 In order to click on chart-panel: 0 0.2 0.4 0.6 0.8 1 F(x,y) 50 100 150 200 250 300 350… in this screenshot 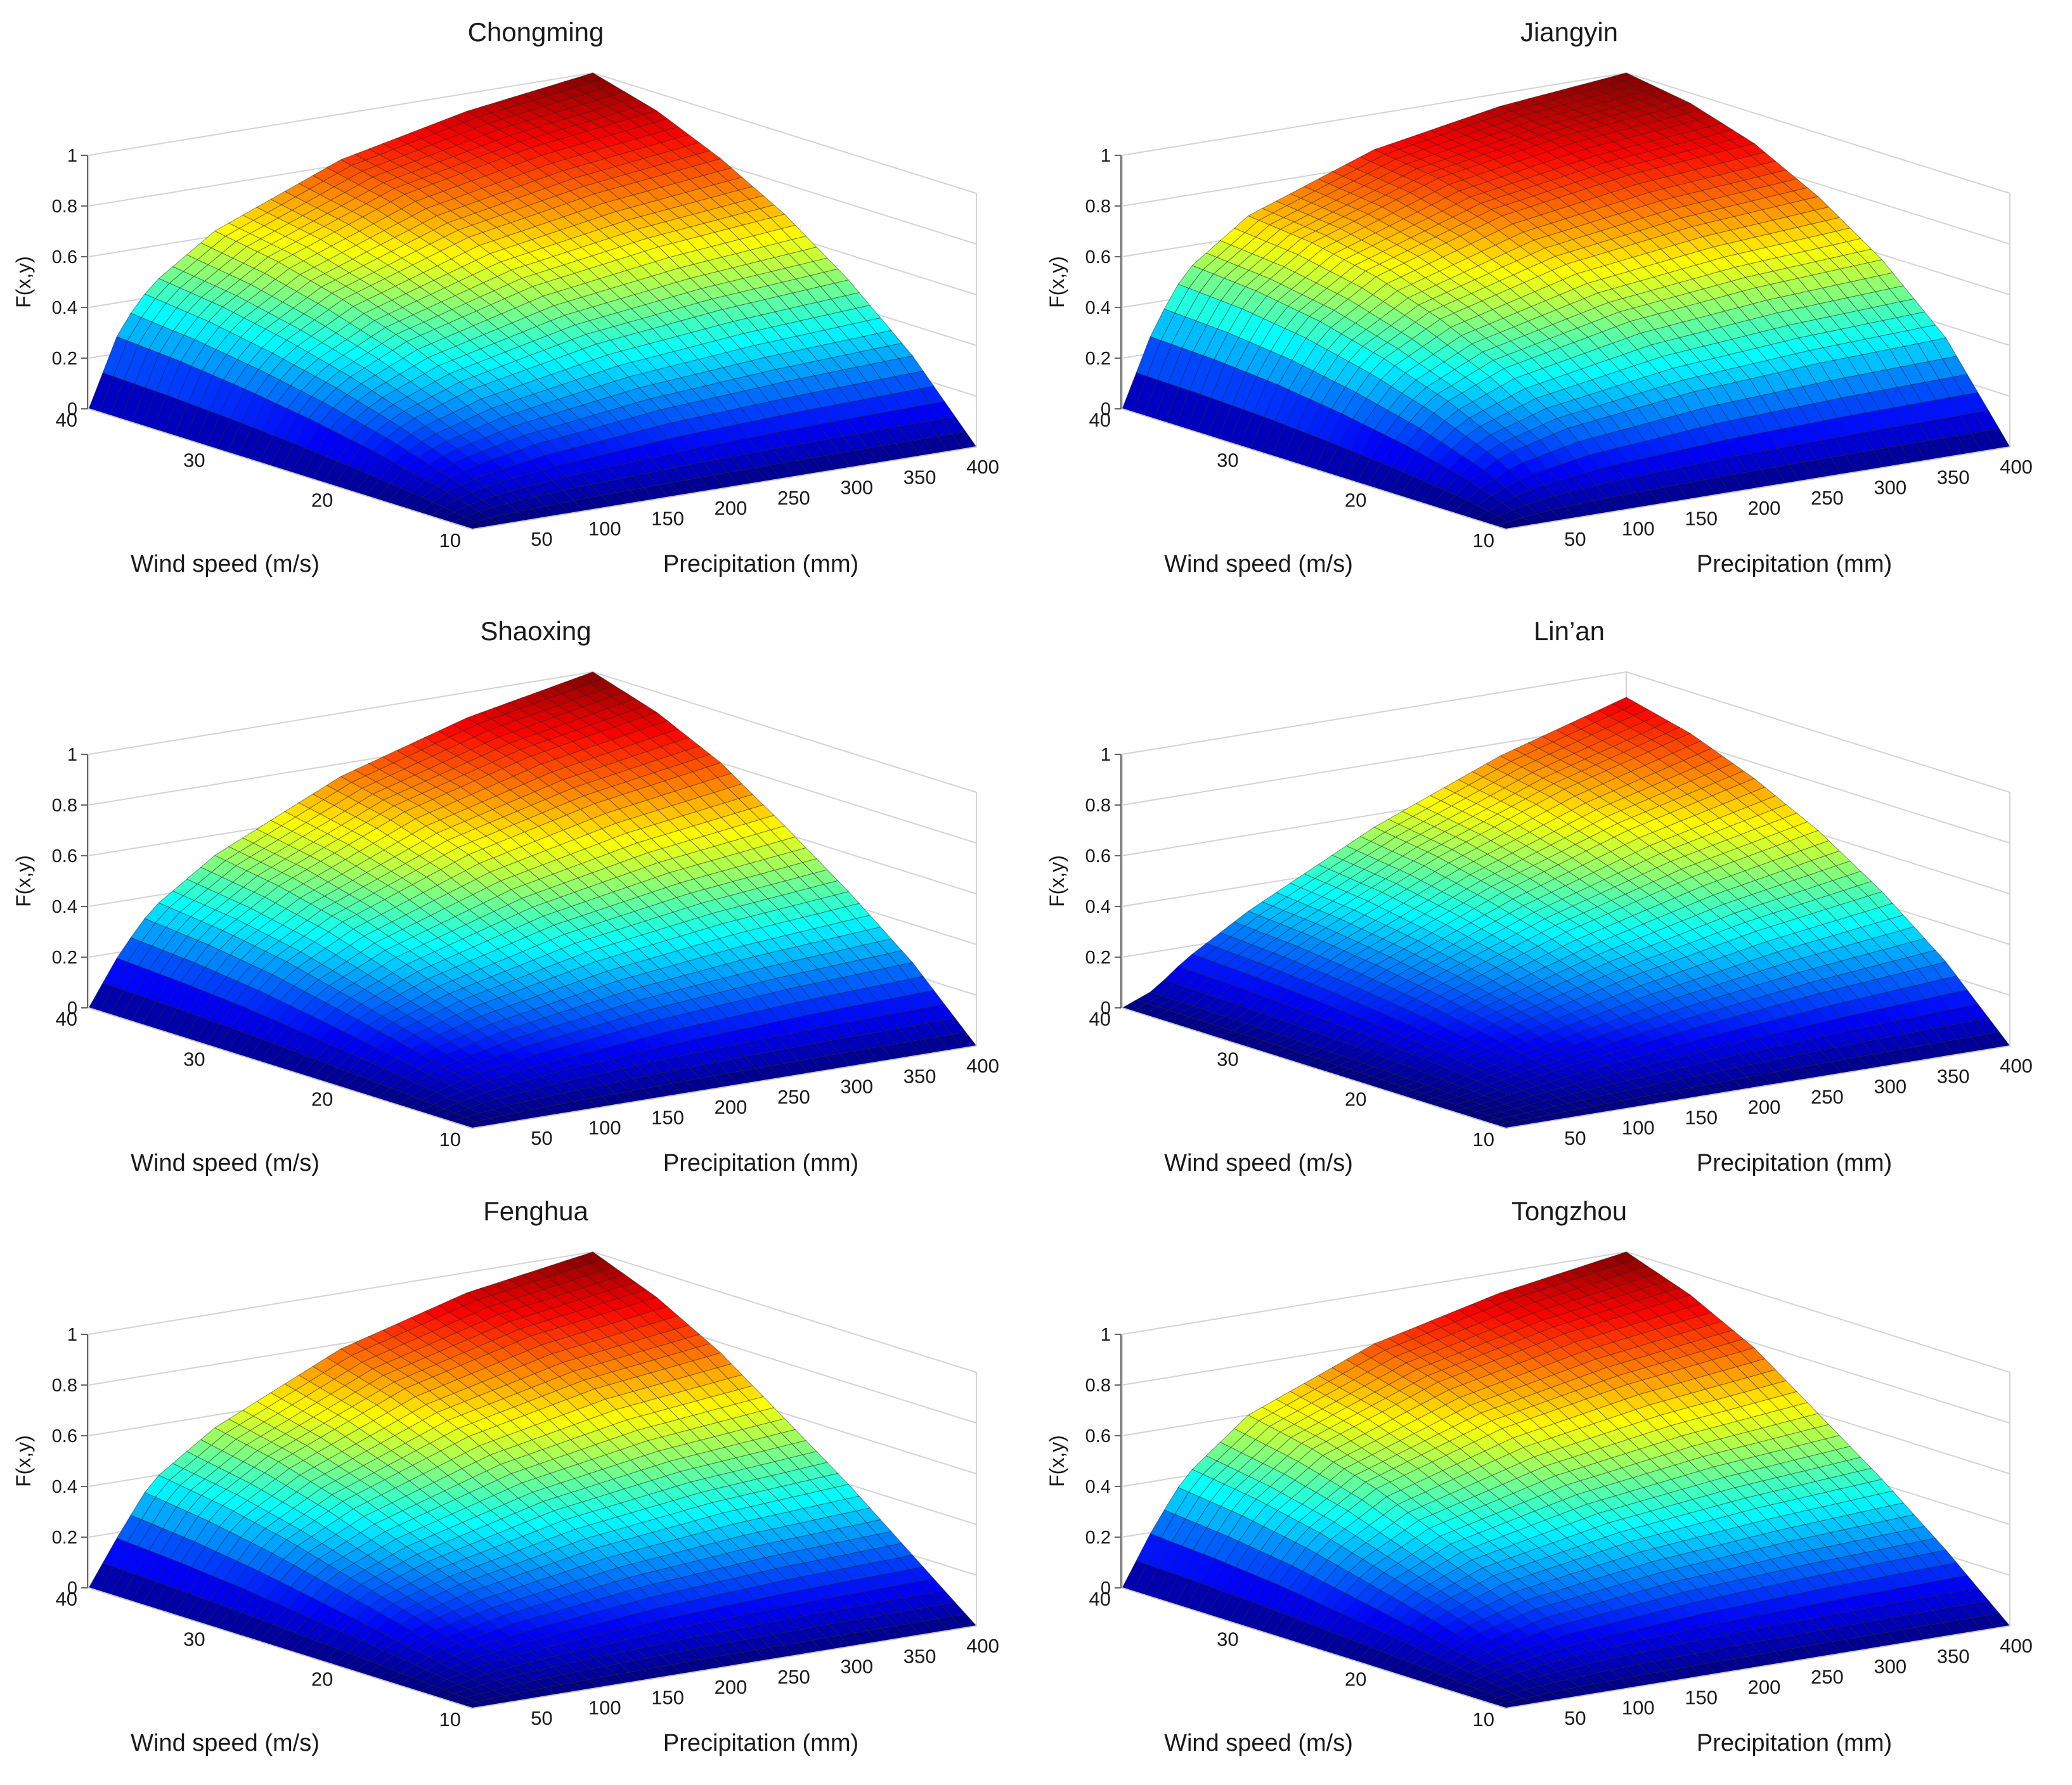, I will do `click(505, 297)`.